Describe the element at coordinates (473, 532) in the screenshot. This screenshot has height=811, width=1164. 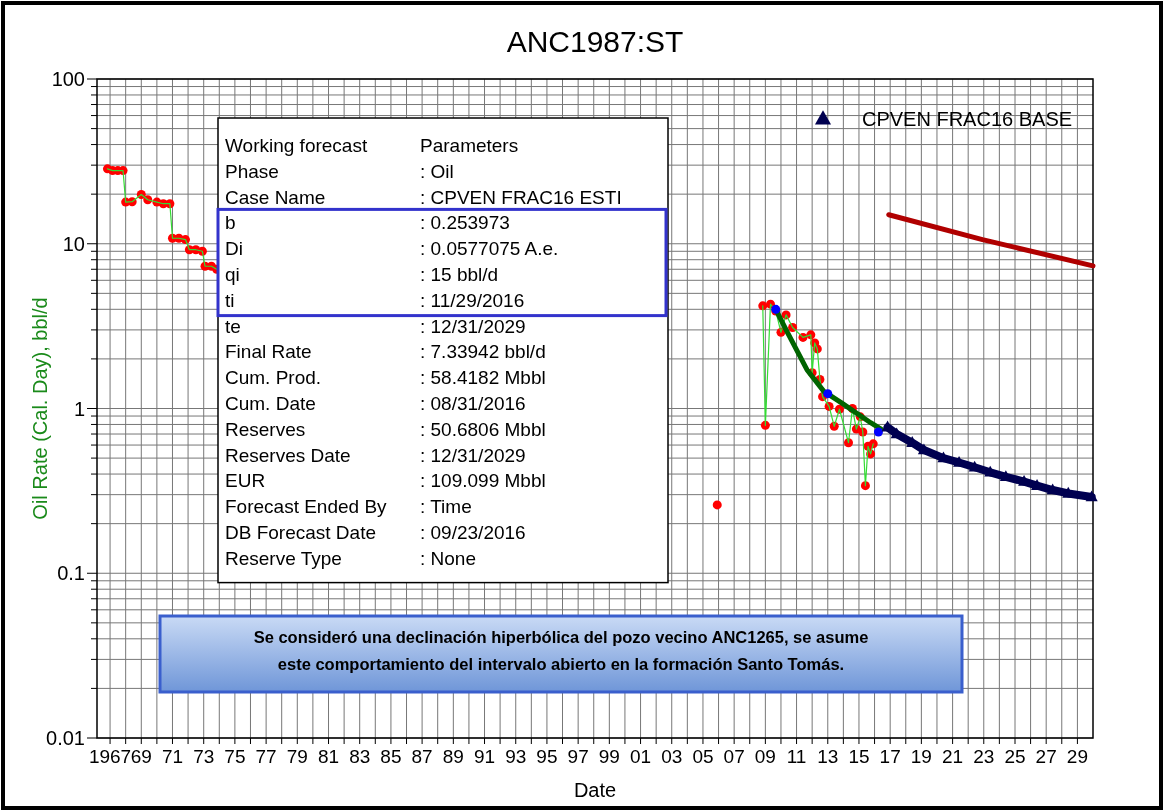
I see `annotation: : 09/23/2016` at that location.